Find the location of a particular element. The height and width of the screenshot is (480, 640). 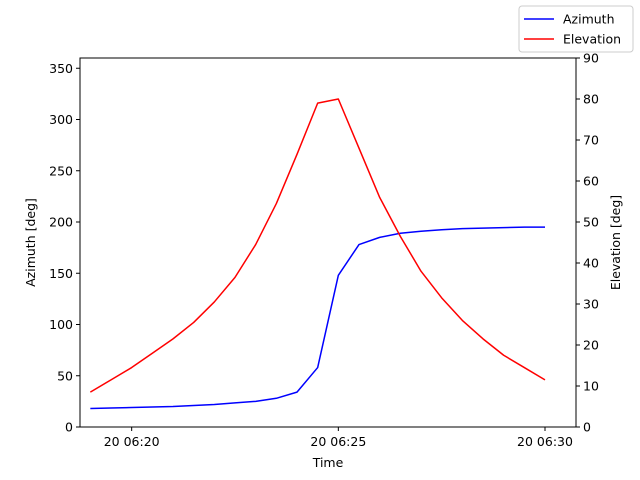

y-left-tick-label: 300 is located at coordinates (61, 119).